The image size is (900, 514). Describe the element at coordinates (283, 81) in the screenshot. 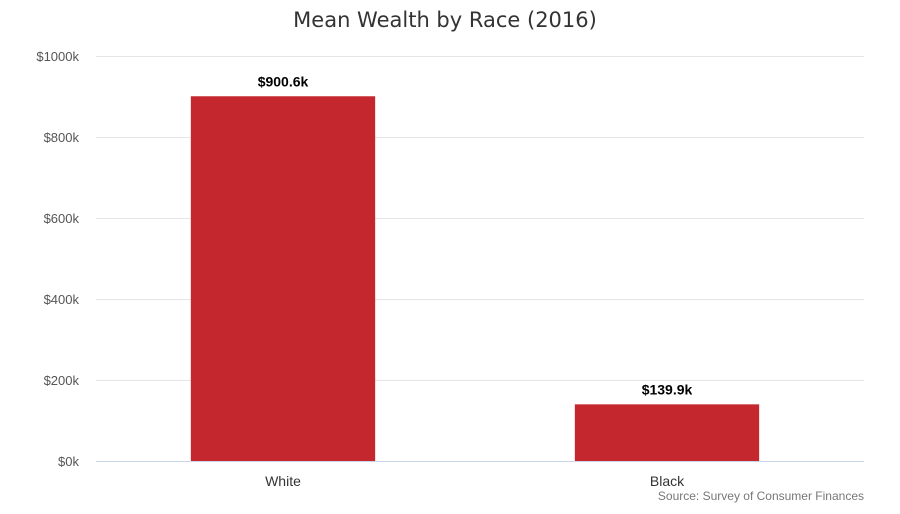

I see `data-label-white: $900.6k` at that location.